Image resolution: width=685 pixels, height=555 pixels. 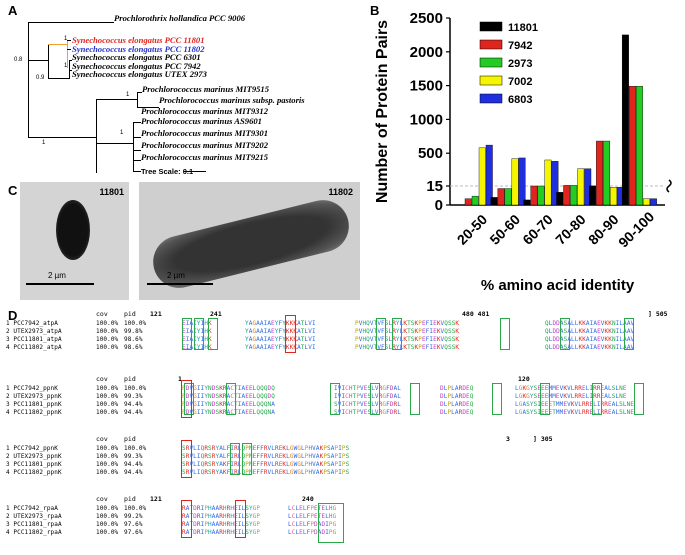 I want to click on sequence-segment: PDVGIIYNDSKRACTIAEELQQQNA, so click(x=228, y=412).